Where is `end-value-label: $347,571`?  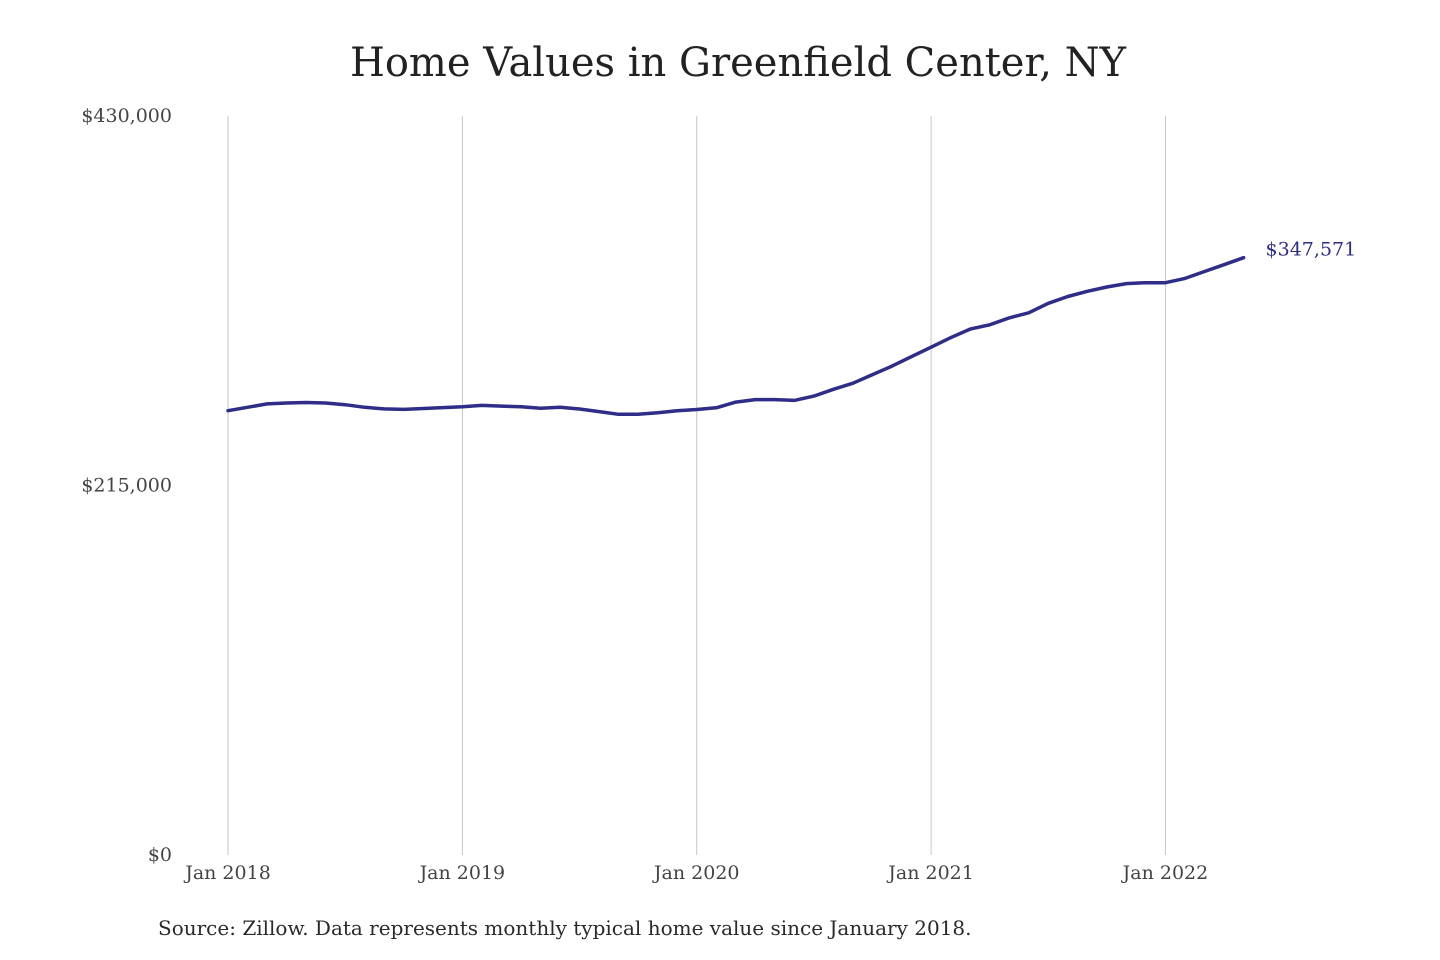 end-value-label: $347,571 is located at coordinates (1311, 250).